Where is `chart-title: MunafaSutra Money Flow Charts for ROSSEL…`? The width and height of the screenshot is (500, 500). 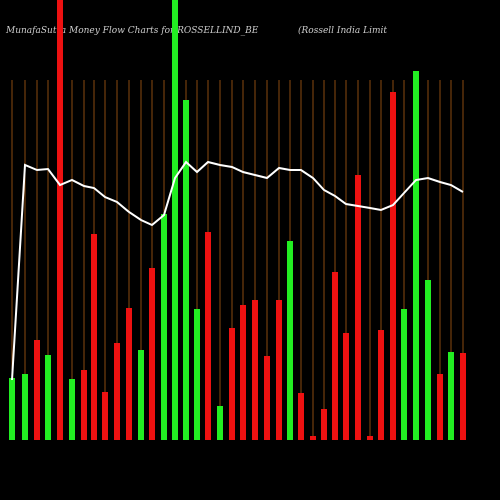
chart-title: MunafaSutra Money Flow Charts for ROSSEL… is located at coordinates (132, 31).